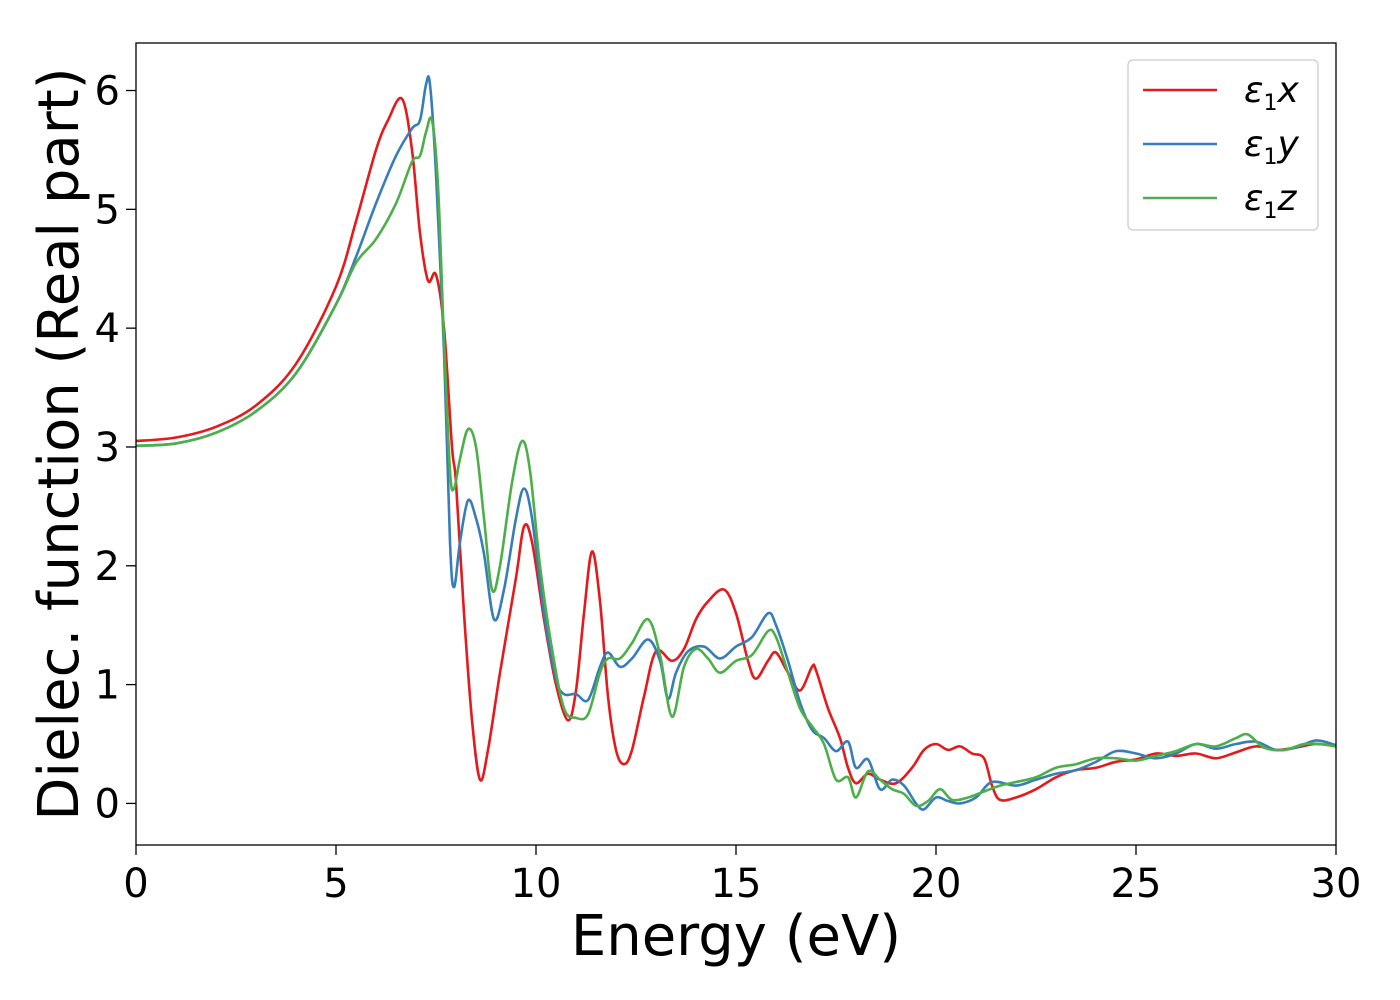  What do you see at coordinates (107, 804) in the screenshot?
I see `y-tick-label: 0` at bounding box center [107, 804].